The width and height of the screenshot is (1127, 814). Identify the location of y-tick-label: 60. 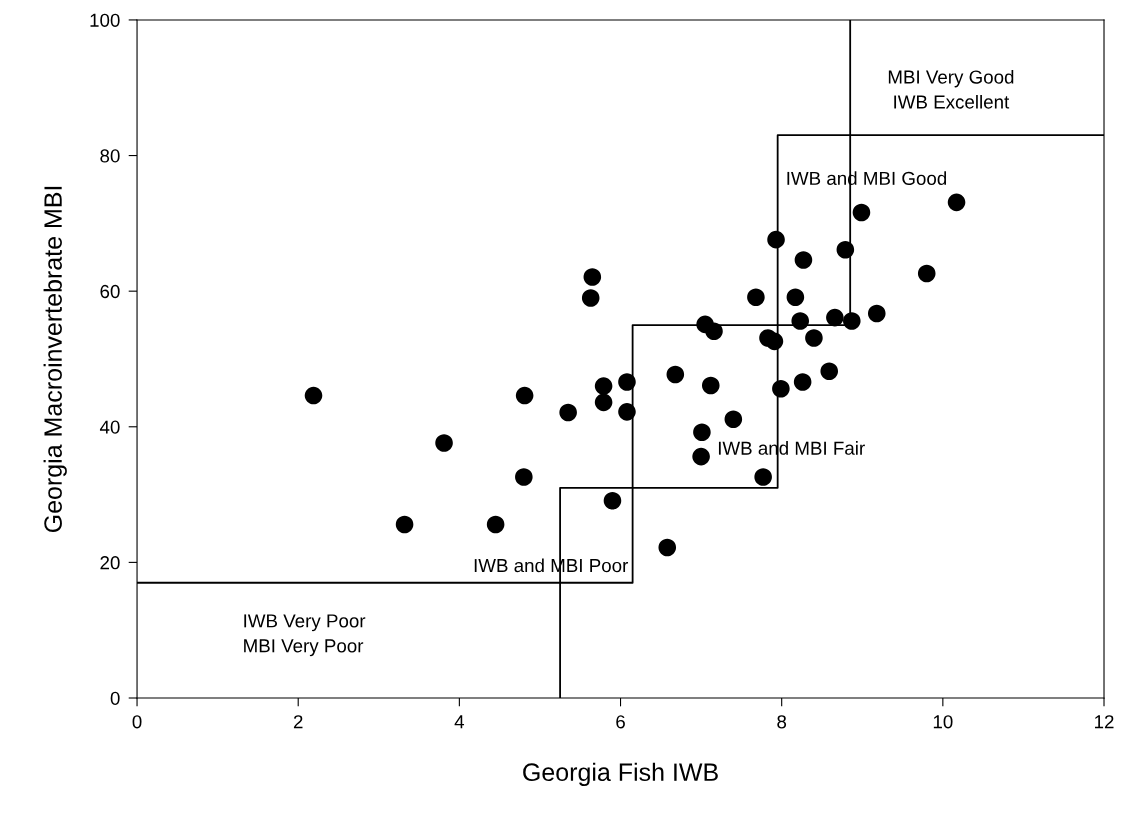
(110, 291).